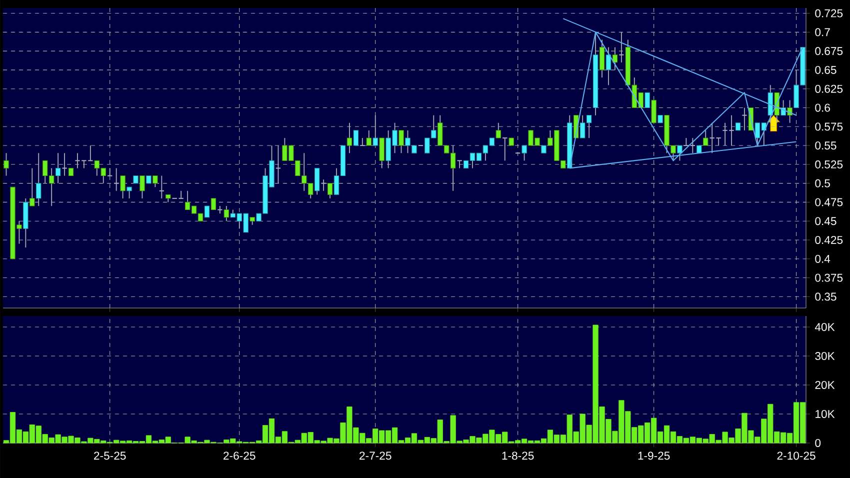  I want to click on x-tick-label: 2-6-25, so click(240, 456).